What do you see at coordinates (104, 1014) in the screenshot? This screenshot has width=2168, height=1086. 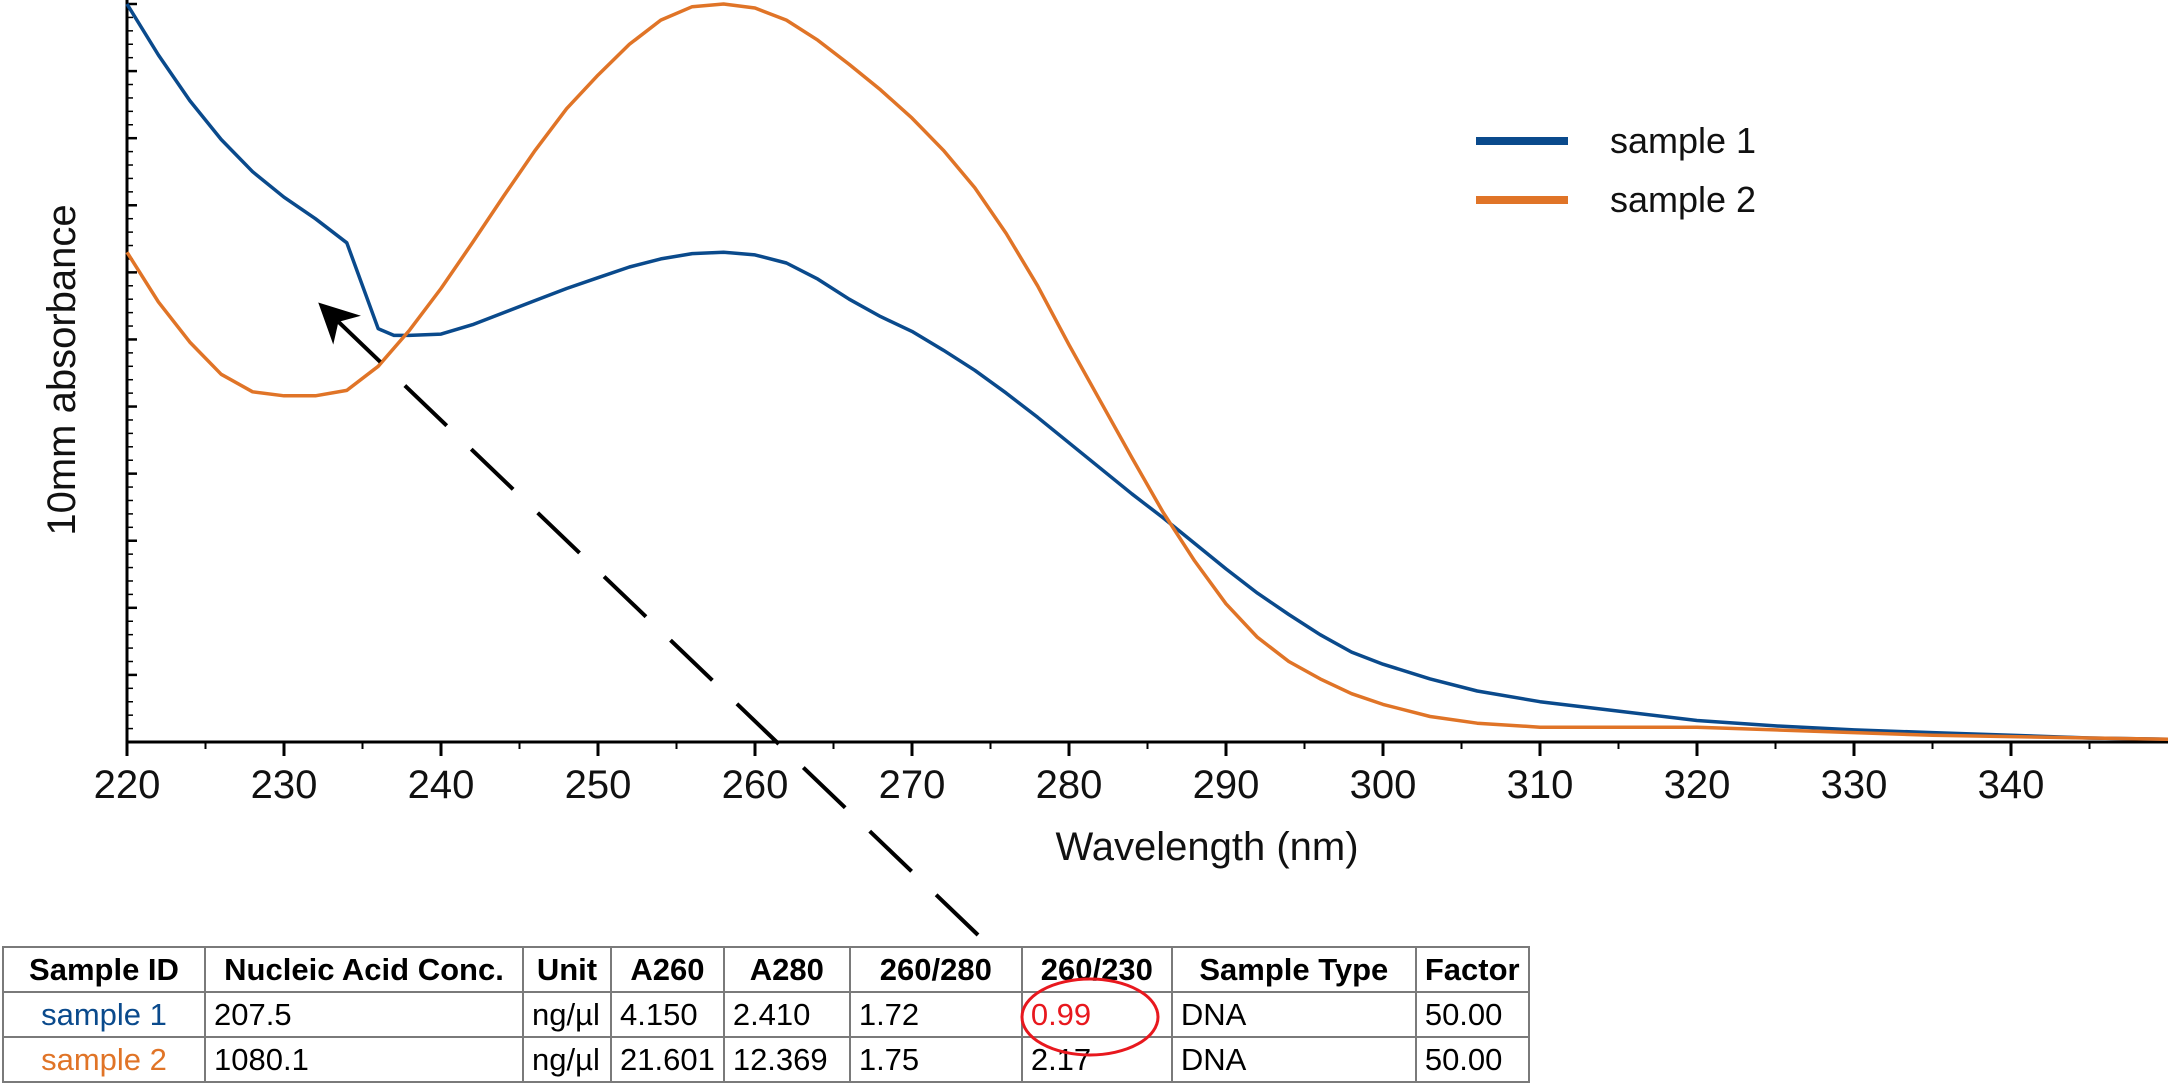 I see `sample-id-cell: sample 1` at bounding box center [104, 1014].